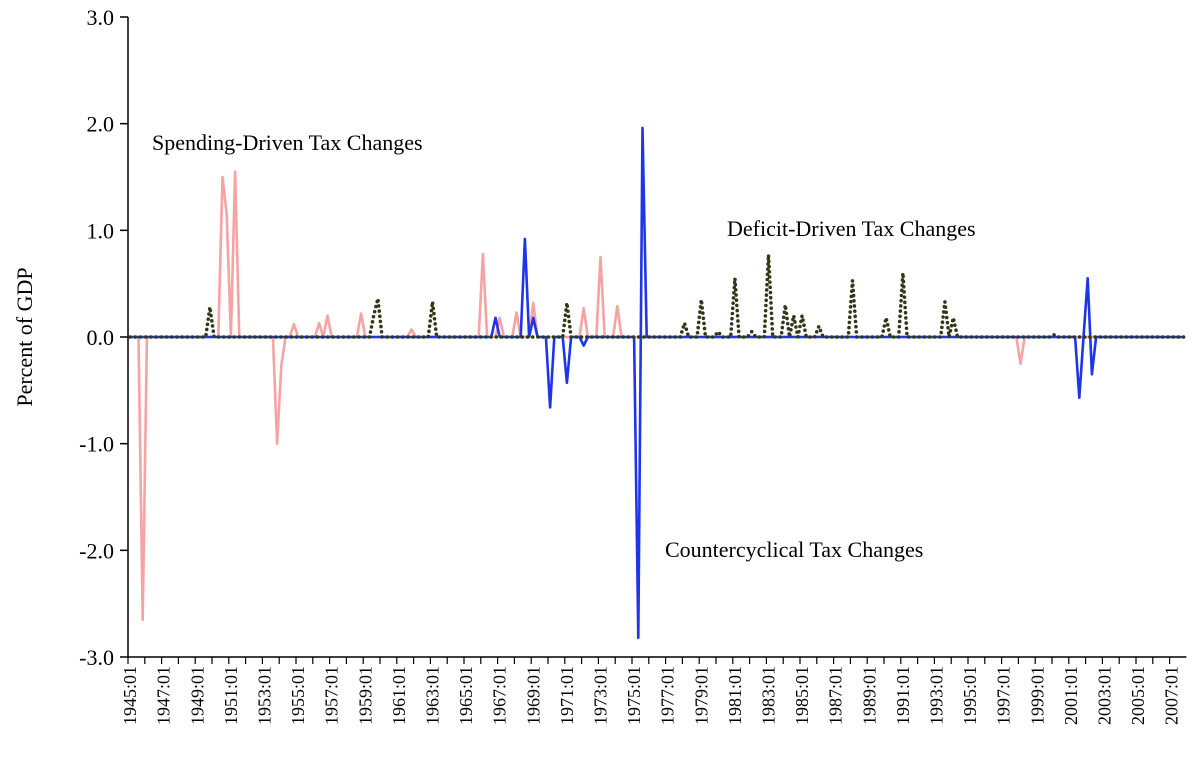 Image resolution: width=1196 pixels, height=772 pixels. I want to click on x-tick-label: 1965:01, so click(466, 695).